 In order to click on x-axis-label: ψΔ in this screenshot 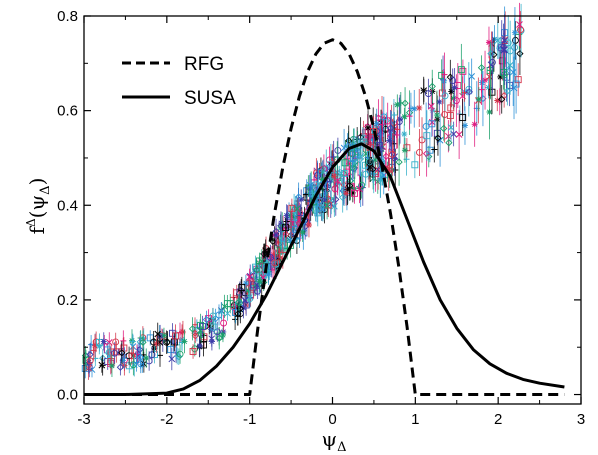, I will do `click(333, 441)`.